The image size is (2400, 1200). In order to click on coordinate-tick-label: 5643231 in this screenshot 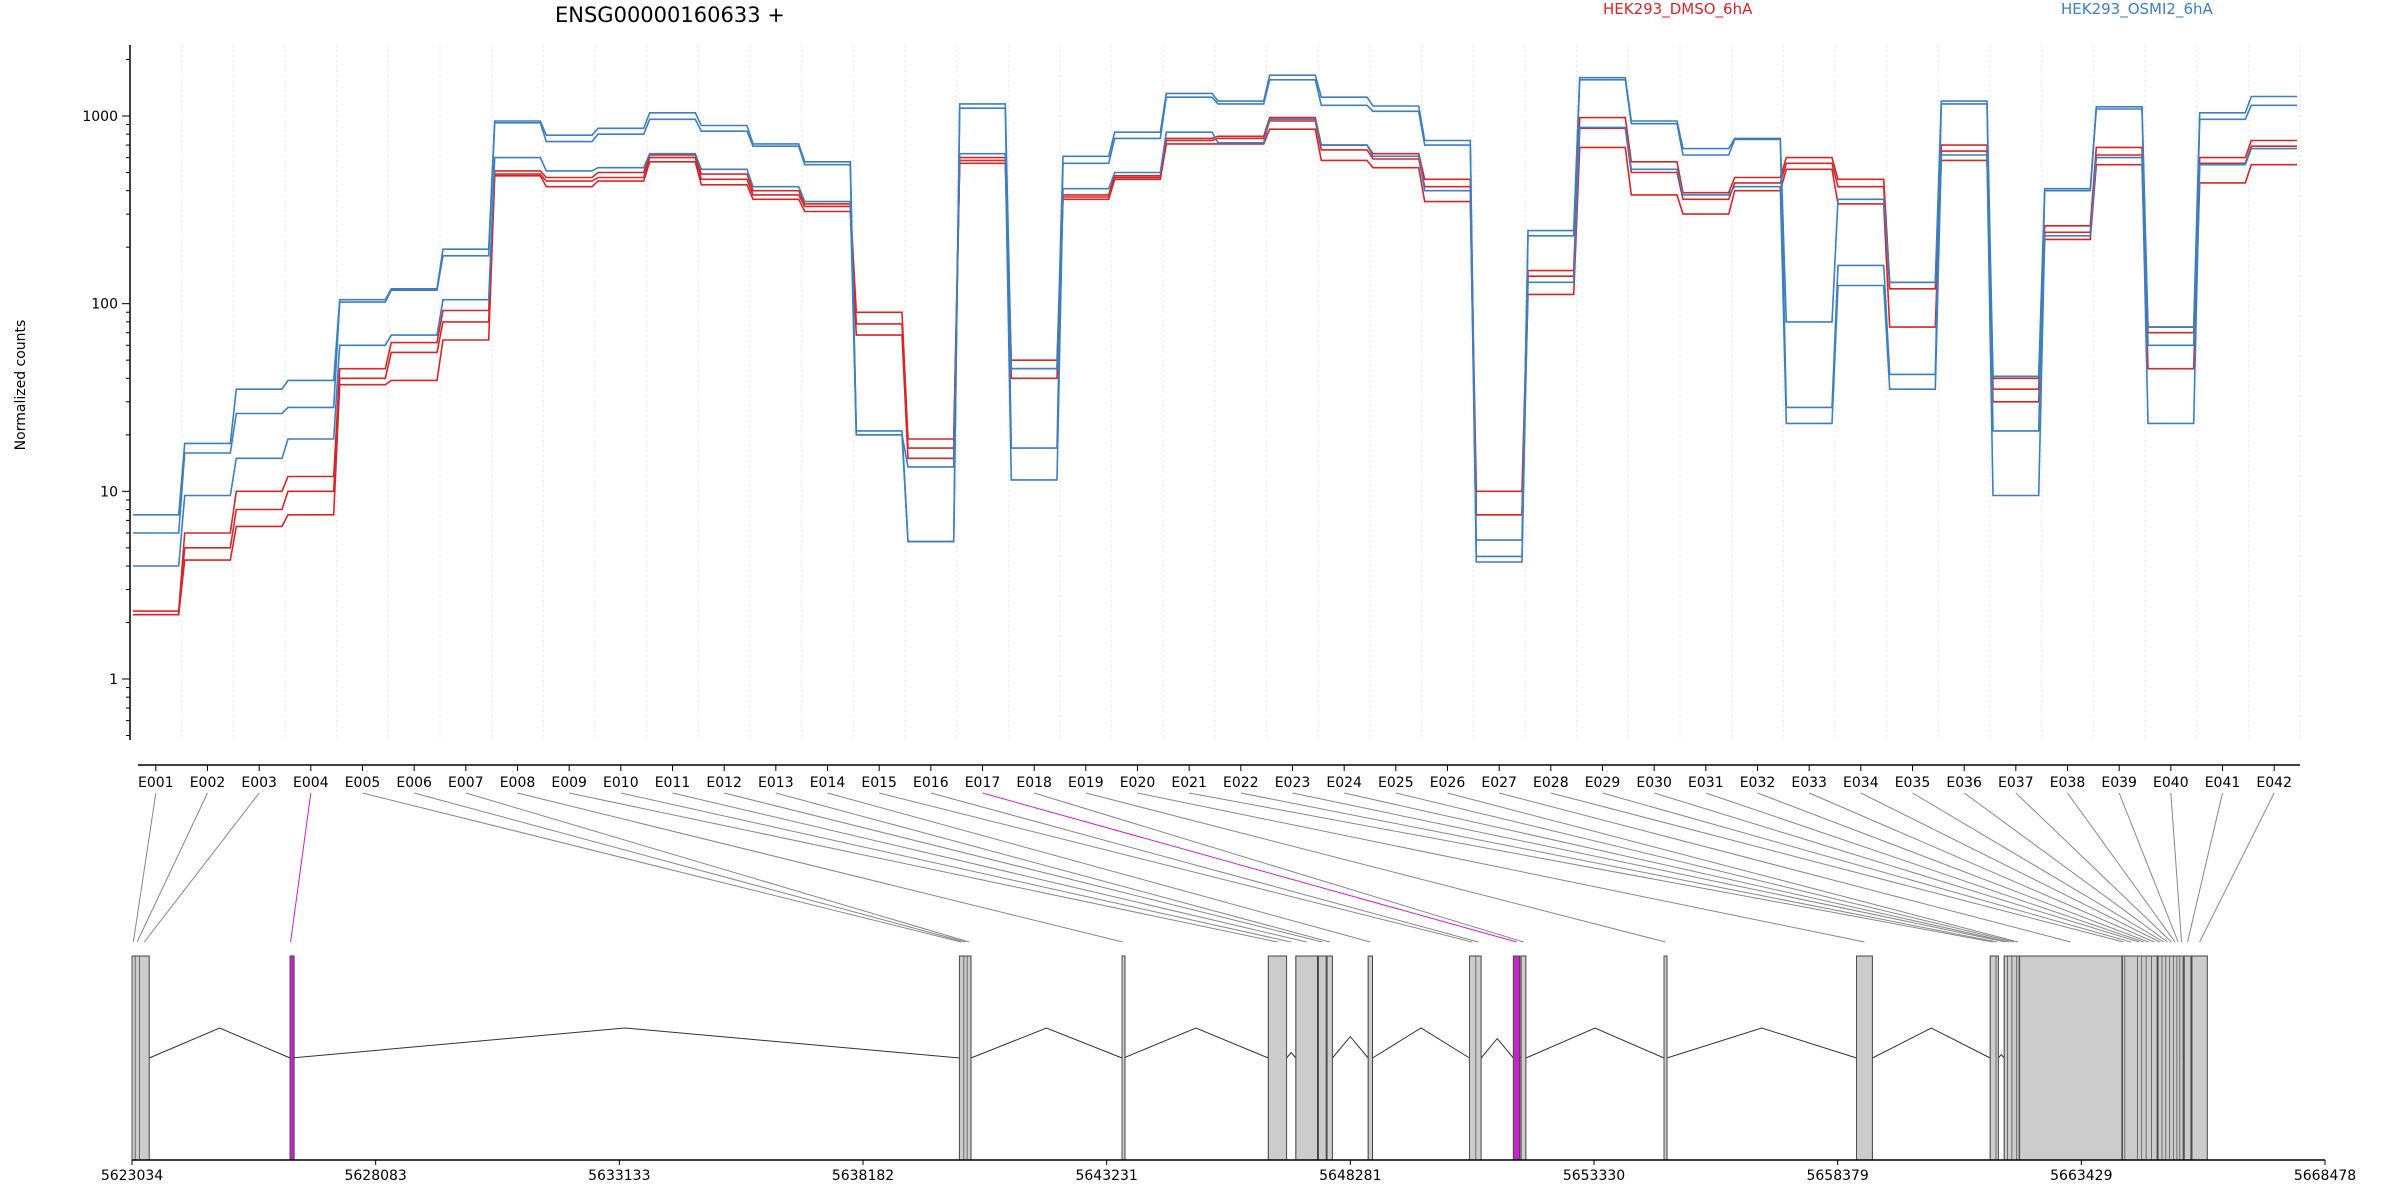, I will do `click(1106, 1176)`.